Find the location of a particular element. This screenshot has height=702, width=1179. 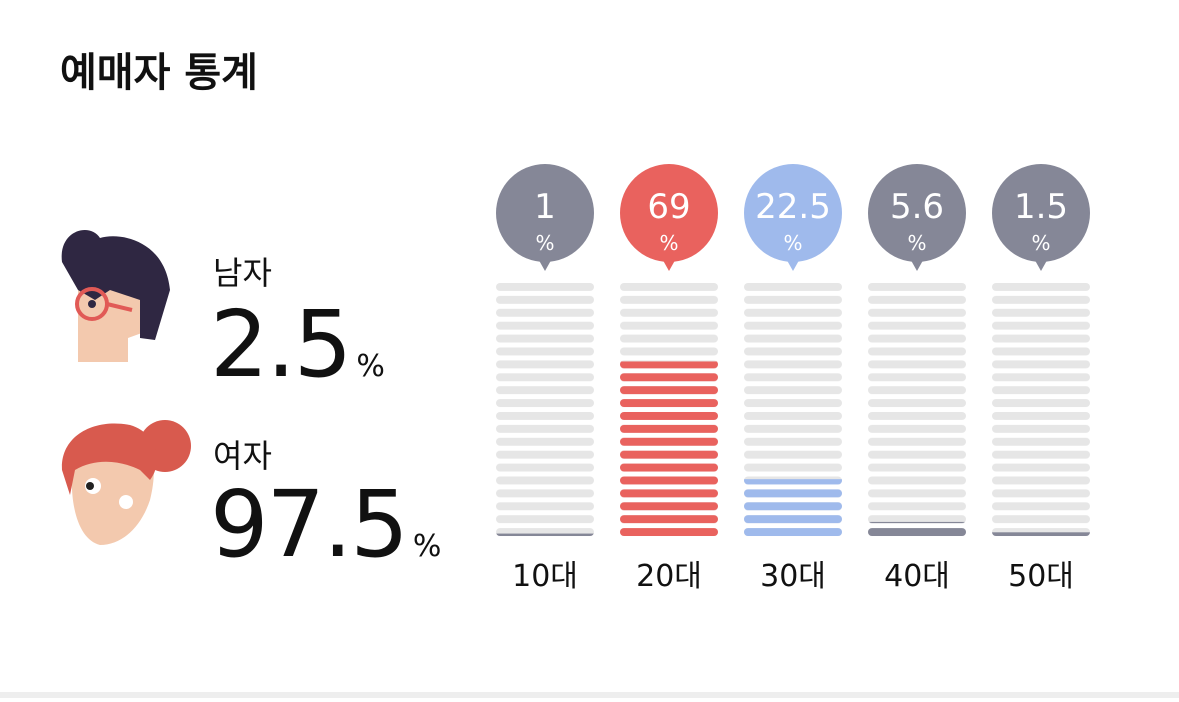

category-label: 50대 is located at coordinates (1041, 576).